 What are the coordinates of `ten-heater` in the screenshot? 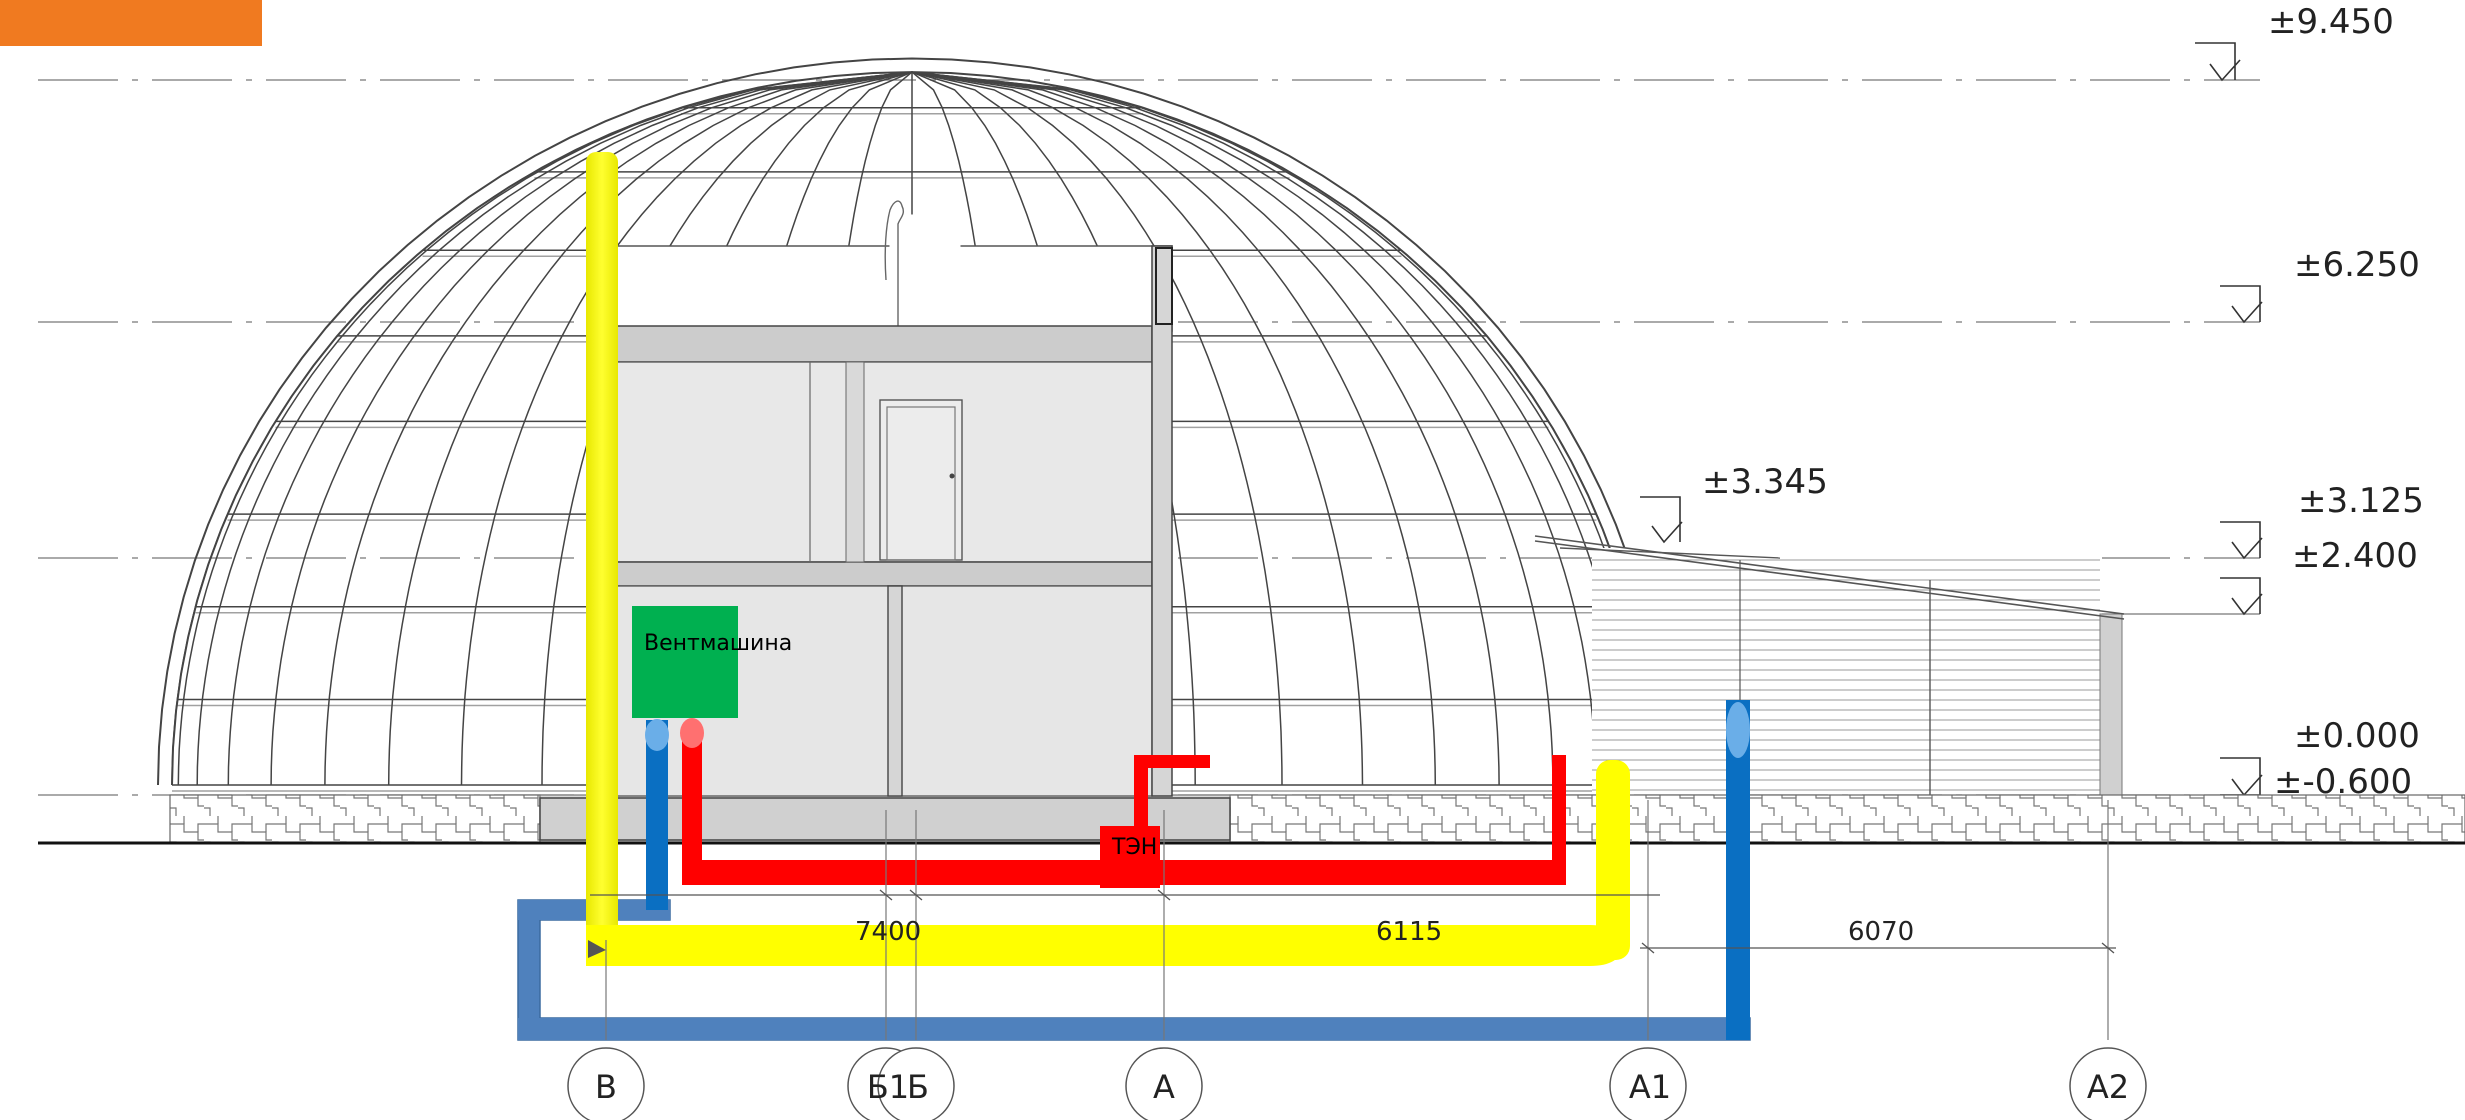 It's located at (1130, 857).